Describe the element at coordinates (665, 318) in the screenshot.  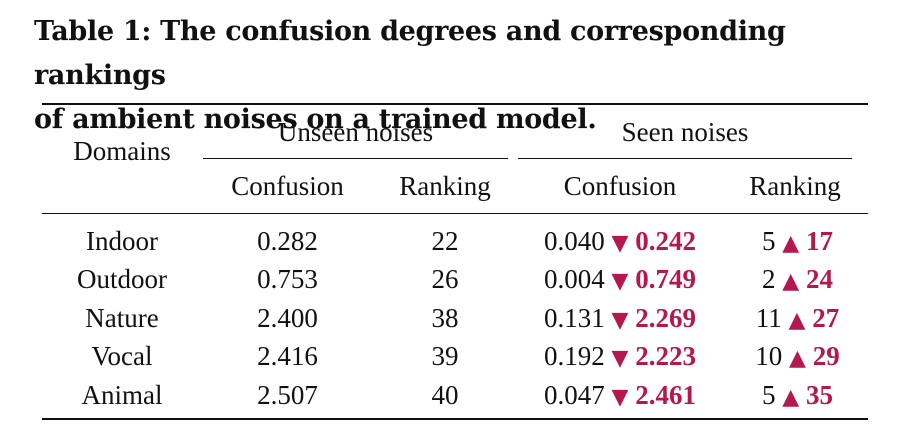
I see `confusion-delta: 2.269` at that location.